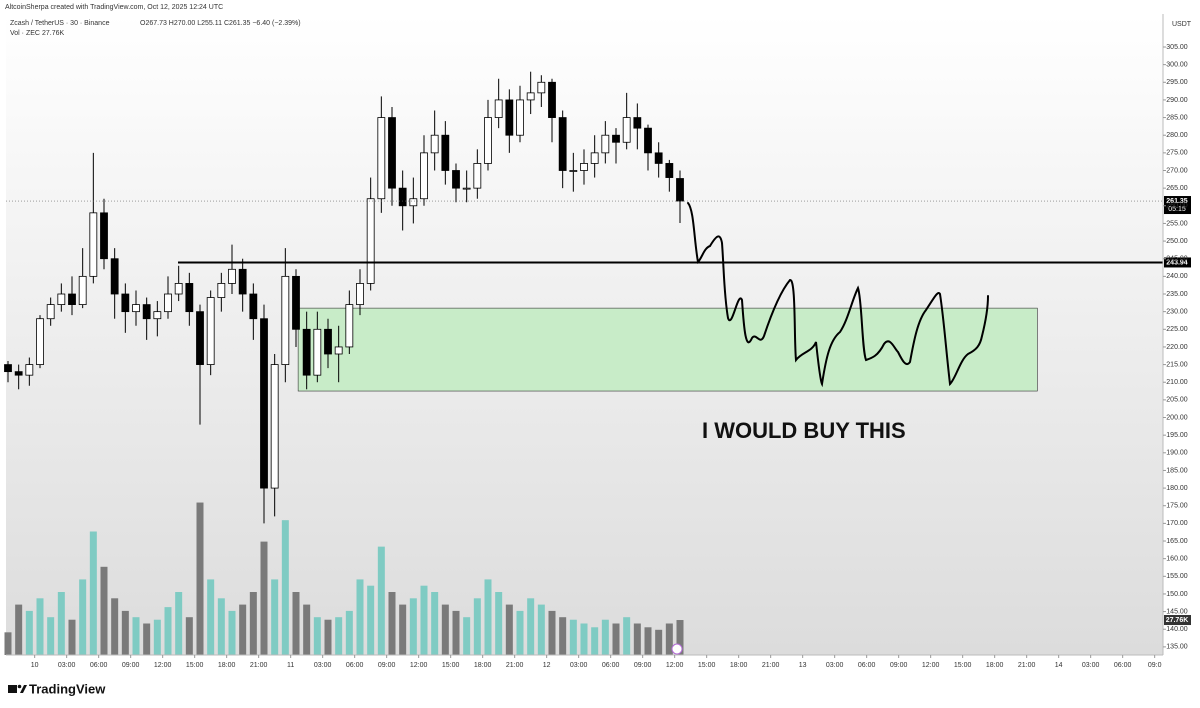 This screenshot has width=1200, height=708. Describe the element at coordinates (1177, 488) in the screenshot. I see `y-tick-label: 180.00` at that location.